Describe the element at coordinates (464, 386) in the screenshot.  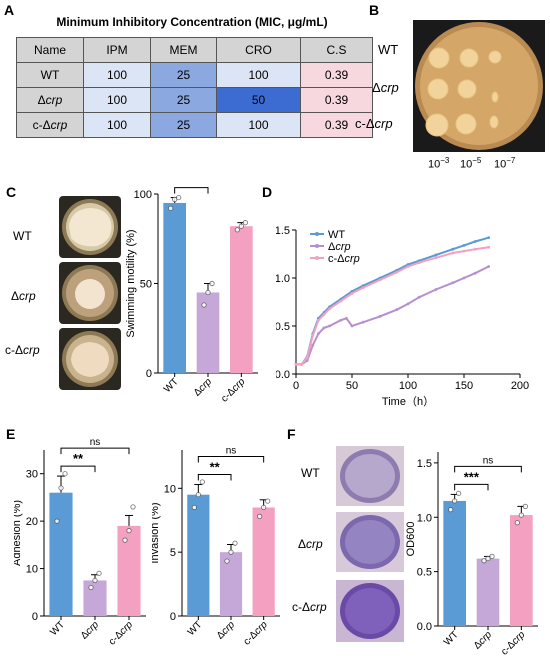
I see `x-tick-label: 150` at that location.